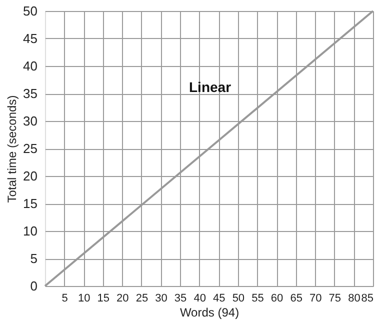 The width and height of the screenshot is (387, 321). Describe the element at coordinates (34, 258) in the screenshot. I see `y-tick-label: 5` at that location.